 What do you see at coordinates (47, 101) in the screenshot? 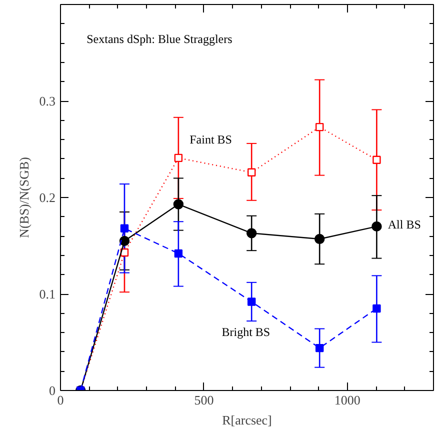
I see `y-tick-label: 0.3` at bounding box center [47, 101].